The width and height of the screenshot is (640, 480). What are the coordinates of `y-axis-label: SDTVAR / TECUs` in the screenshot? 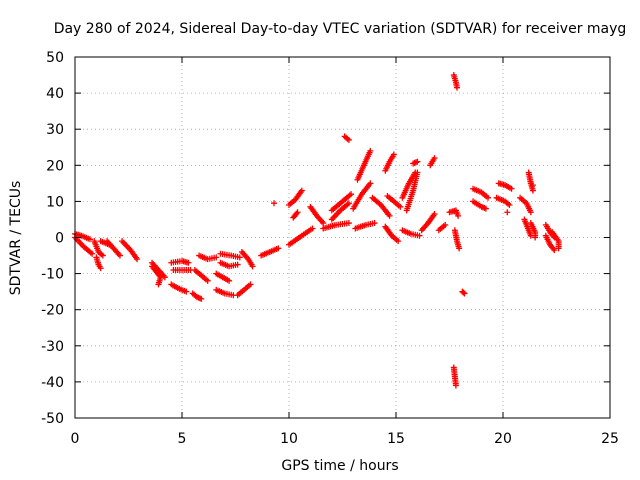 It's located at (16, 238).